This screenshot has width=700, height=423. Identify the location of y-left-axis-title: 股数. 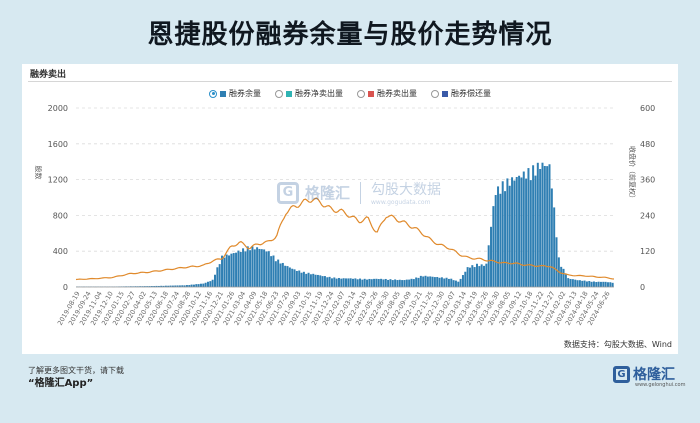
(38, 173).